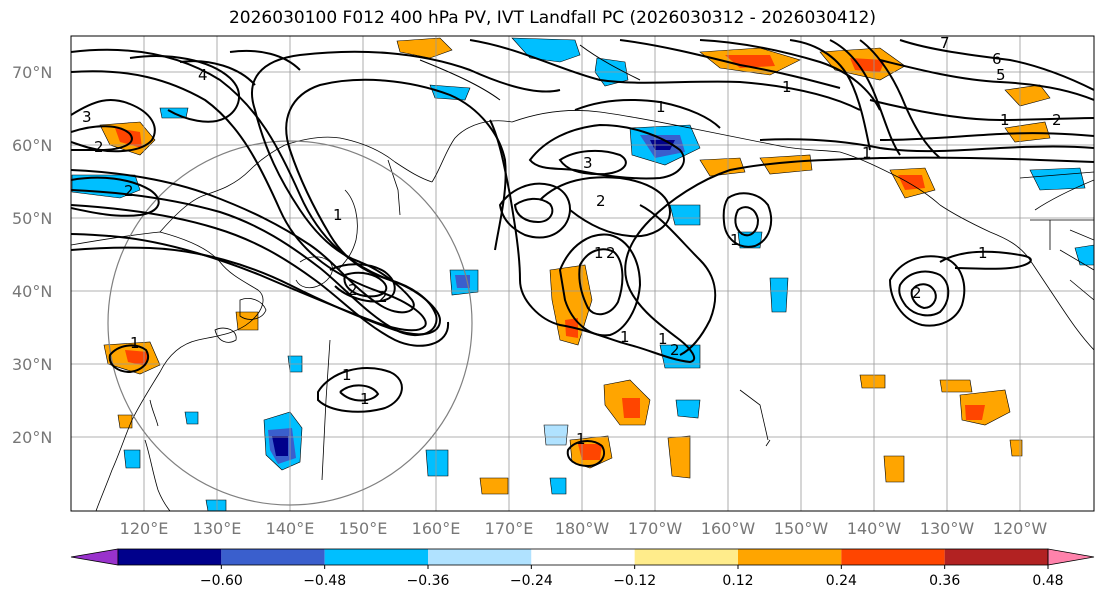  What do you see at coordinates (32, 291) in the screenshot?
I see `lat-label: 40°N` at bounding box center [32, 291].